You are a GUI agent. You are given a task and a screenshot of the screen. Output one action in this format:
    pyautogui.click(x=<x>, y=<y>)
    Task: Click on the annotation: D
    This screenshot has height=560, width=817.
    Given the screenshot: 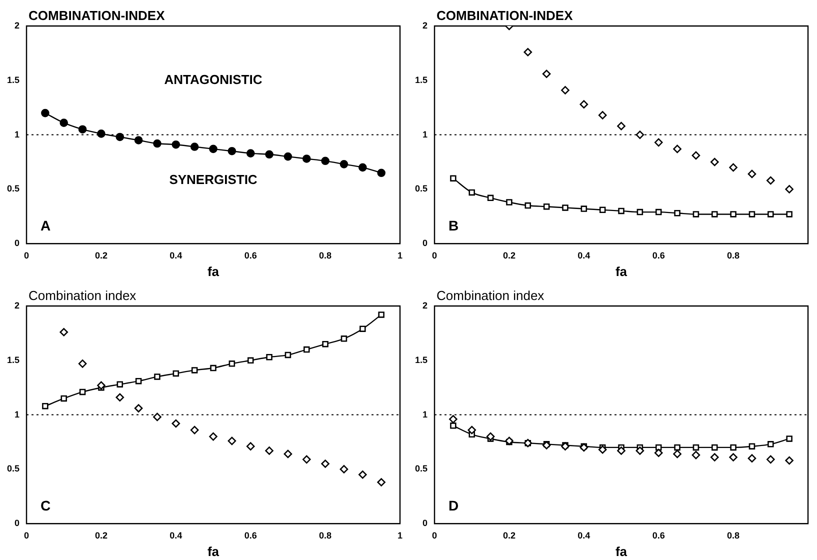 What is the action you would take?
    pyautogui.click(x=453, y=505)
    